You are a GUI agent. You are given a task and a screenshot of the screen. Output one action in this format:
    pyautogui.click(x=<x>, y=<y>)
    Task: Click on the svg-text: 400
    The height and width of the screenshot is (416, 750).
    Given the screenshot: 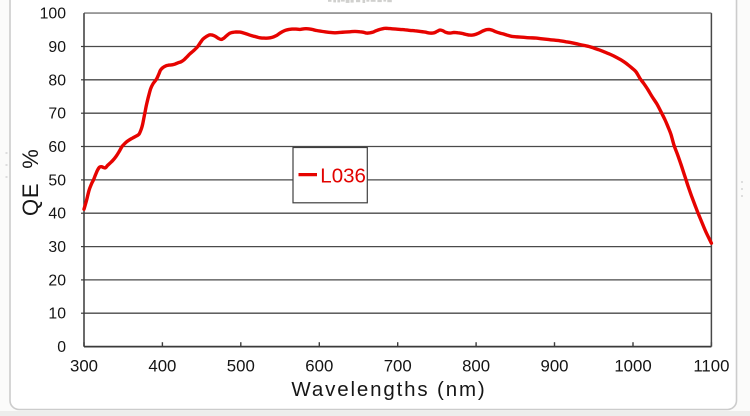 What is the action you would take?
    pyautogui.click(x=162, y=366)
    